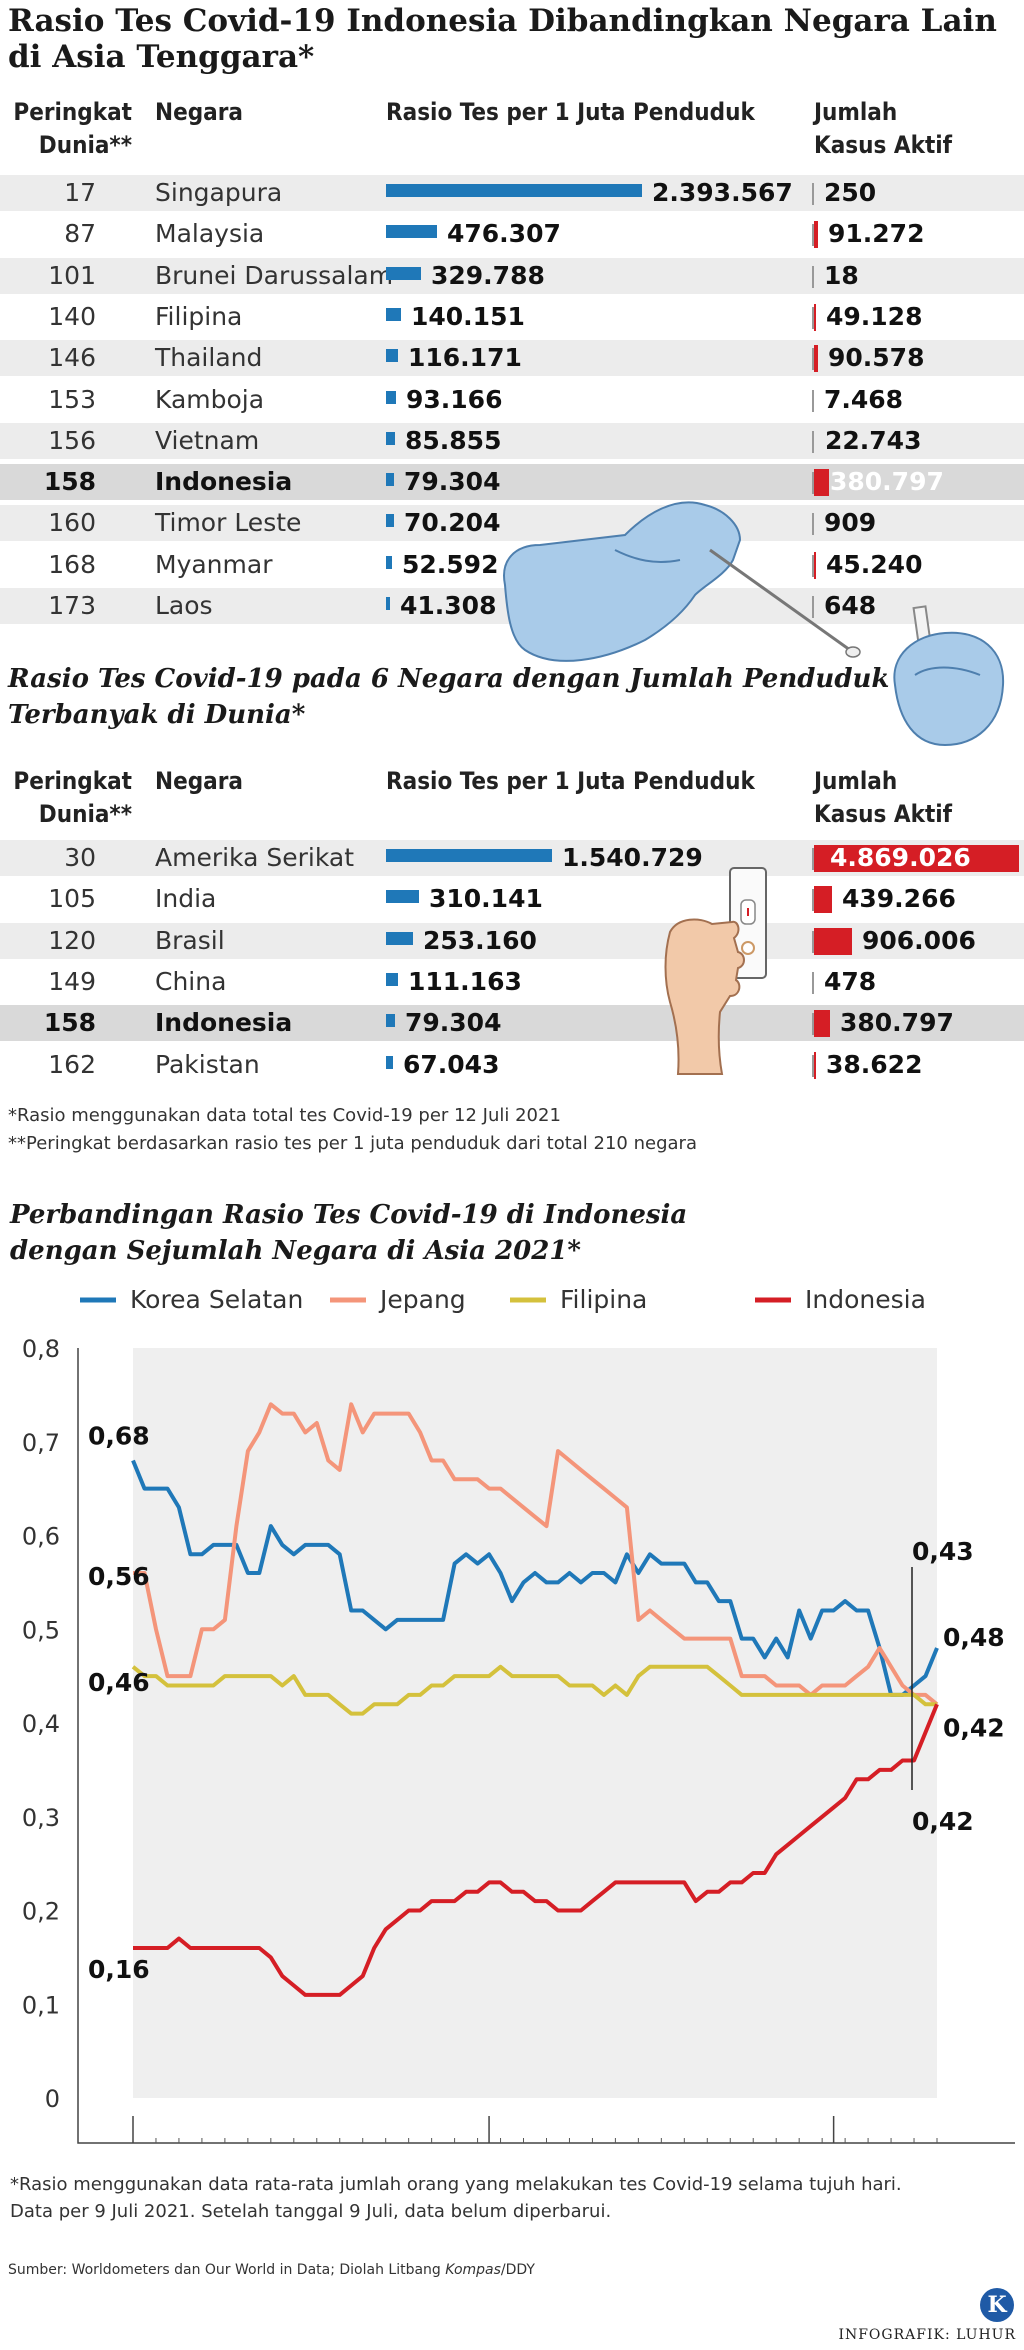 The height and width of the screenshot is (2350, 1024). Describe the element at coordinates (199, 781) in the screenshot. I see `t2-header-country: Negara` at that location.